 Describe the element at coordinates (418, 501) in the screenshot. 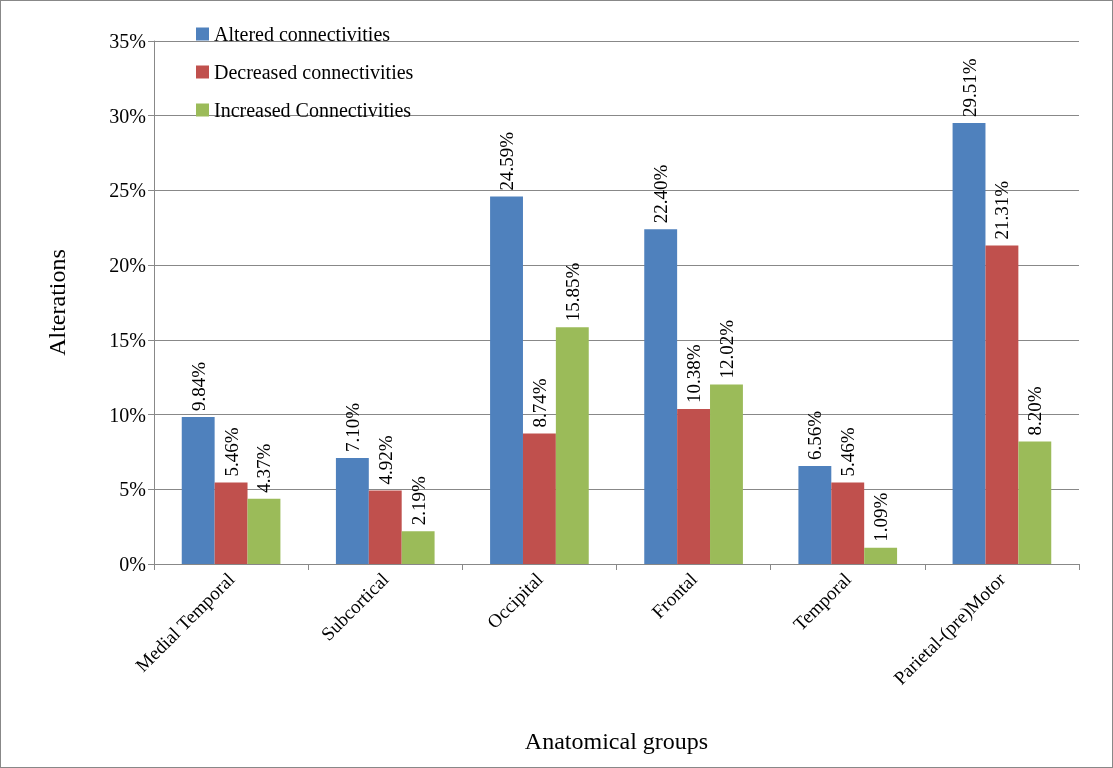

I see `data-label: 2.19%` at that location.